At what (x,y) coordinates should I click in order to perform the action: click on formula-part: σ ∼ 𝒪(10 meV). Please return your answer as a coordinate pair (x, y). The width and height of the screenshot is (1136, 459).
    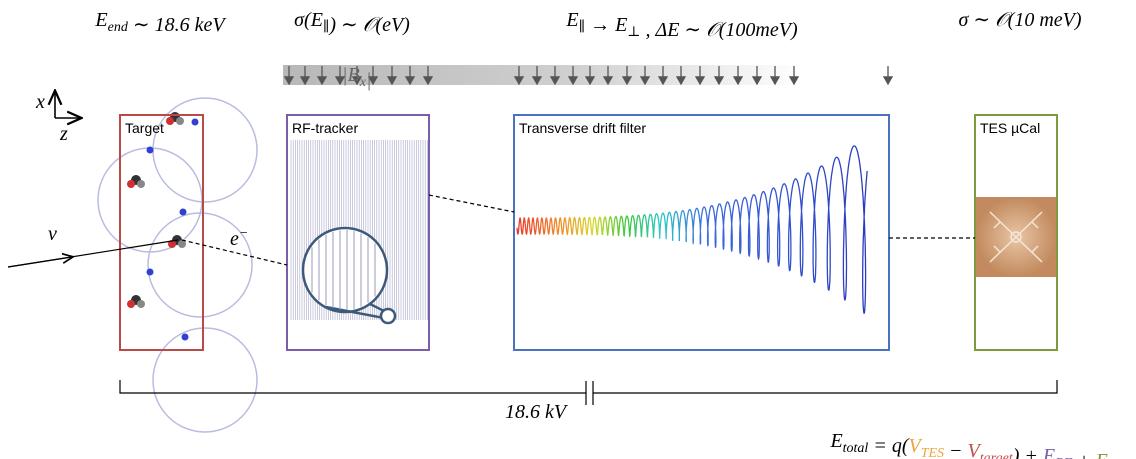
    Looking at the image, I should click on (1019, 20).